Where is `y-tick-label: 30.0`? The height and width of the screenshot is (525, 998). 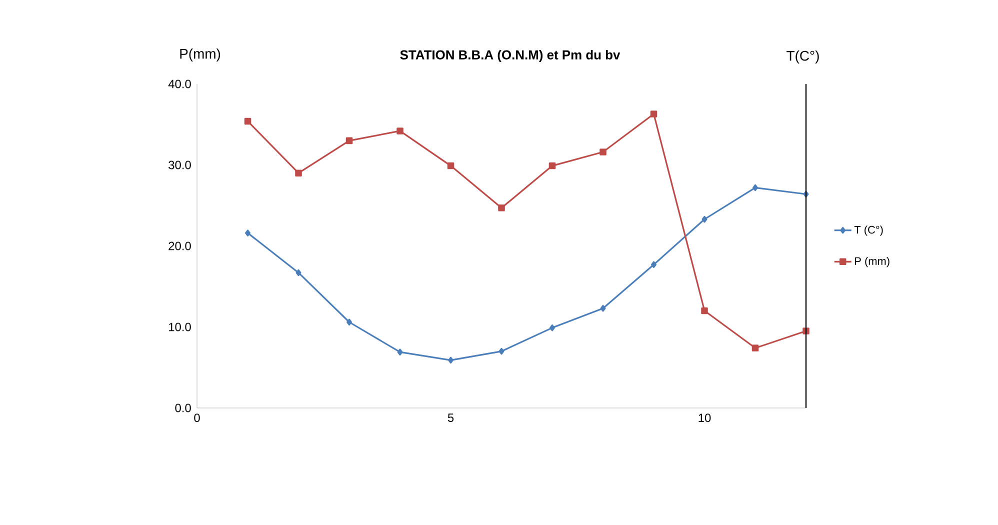 y-tick-label: 30.0 is located at coordinates (179, 165).